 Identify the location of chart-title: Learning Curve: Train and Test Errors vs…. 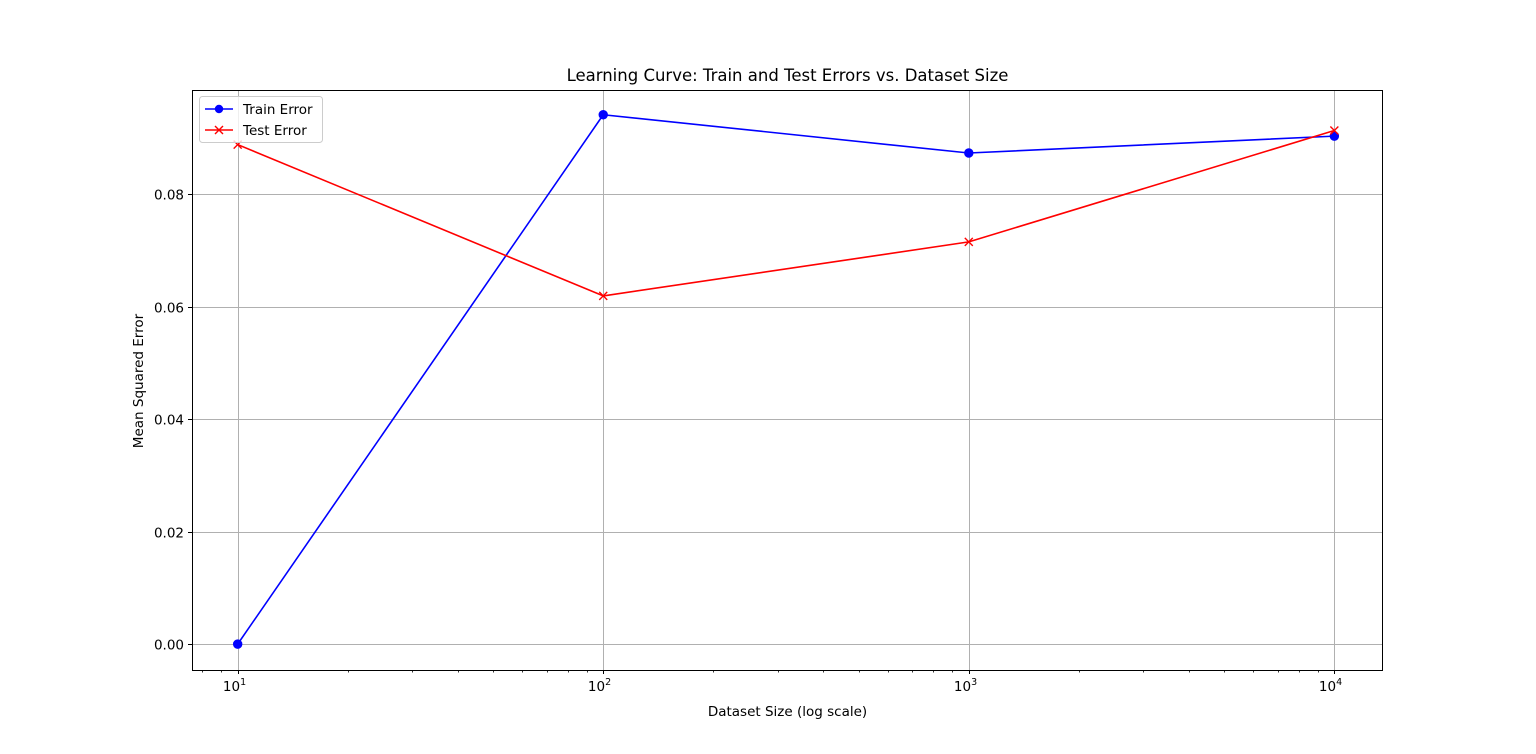
(788, 75).